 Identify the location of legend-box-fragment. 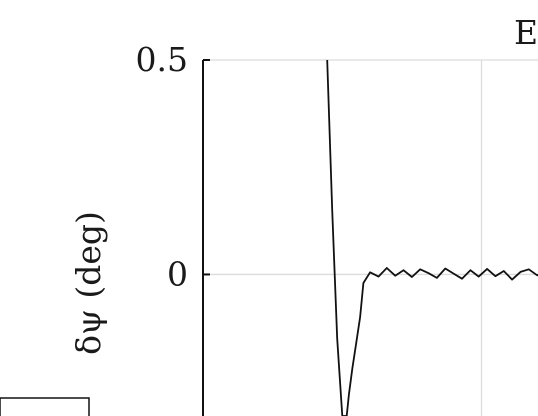
(45, 406).